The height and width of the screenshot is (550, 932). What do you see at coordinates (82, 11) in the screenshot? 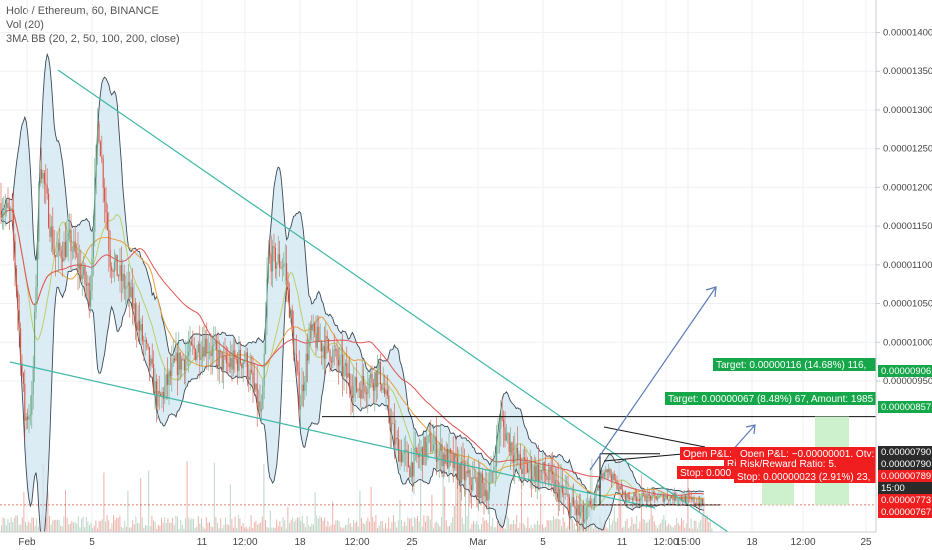
I see `symbol-title: Holo / Ethereum, 60, BINANCE` at bounding box center [82, 11].